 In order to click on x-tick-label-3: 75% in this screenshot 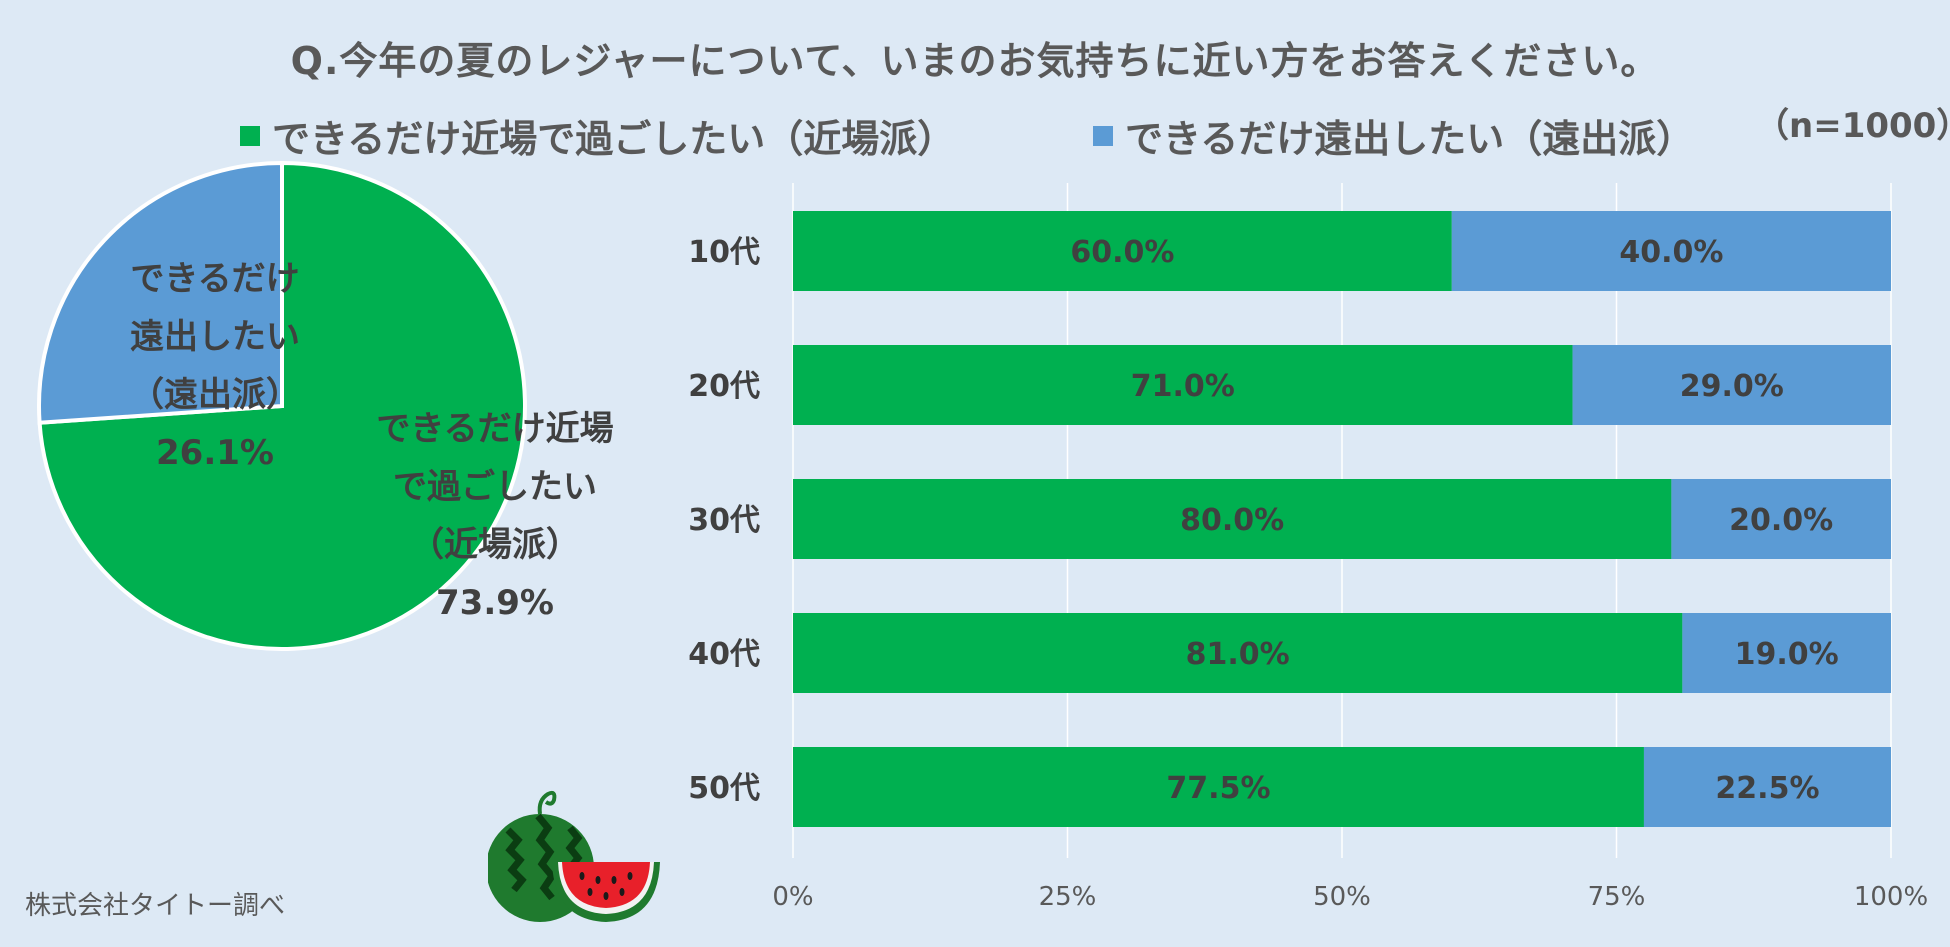, I will do `click(1617, 897)`.